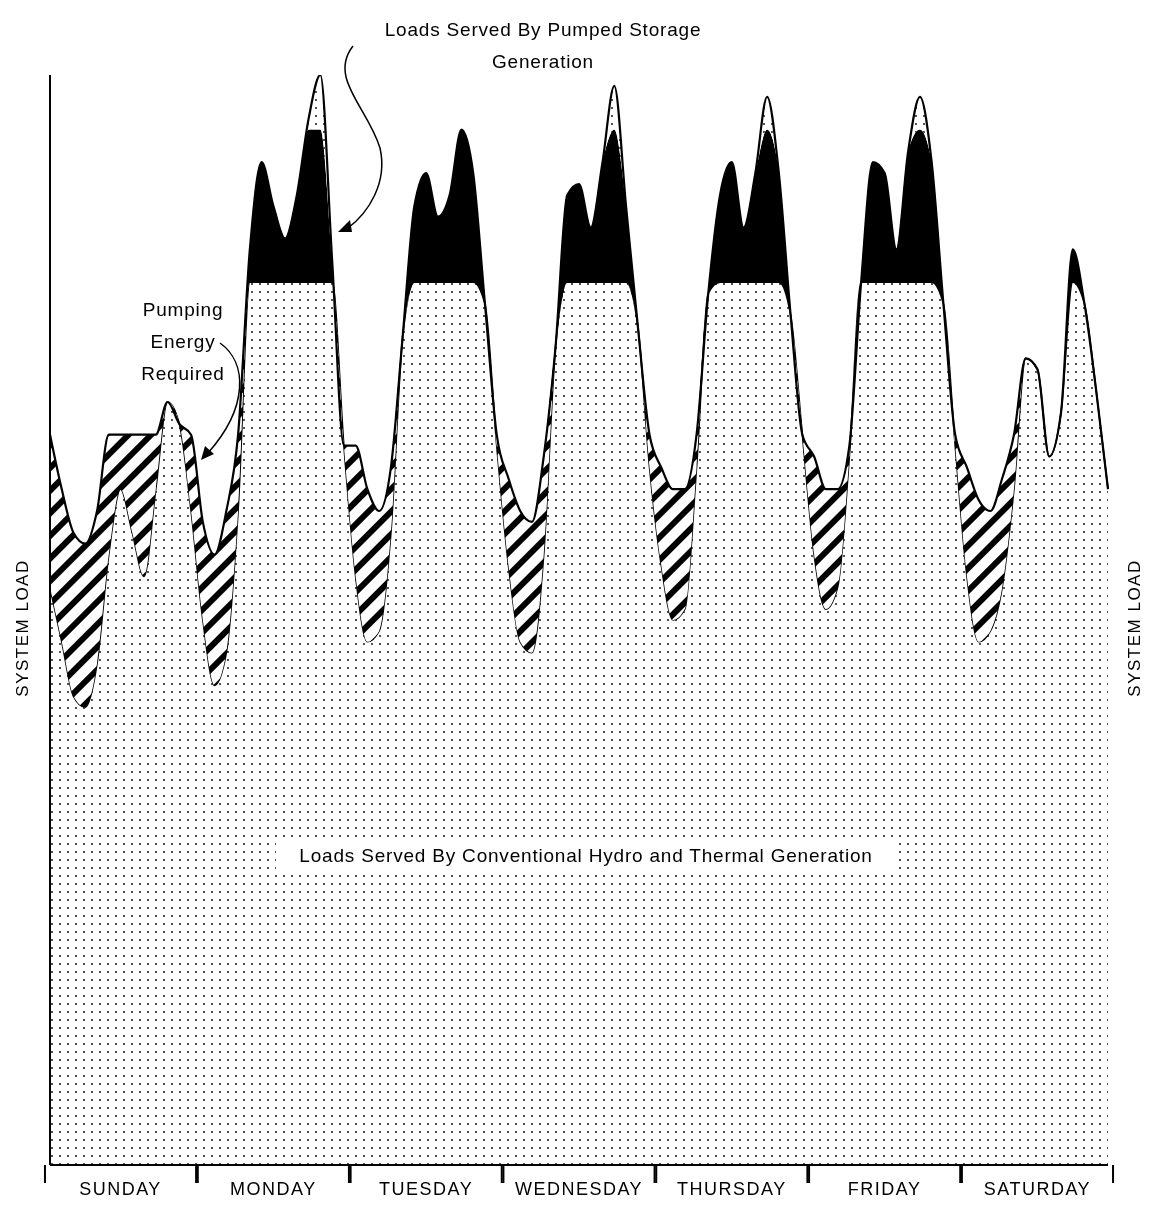  I want to click on y2-axis-title: SYSTEM LOAD, so click(1135, 628).